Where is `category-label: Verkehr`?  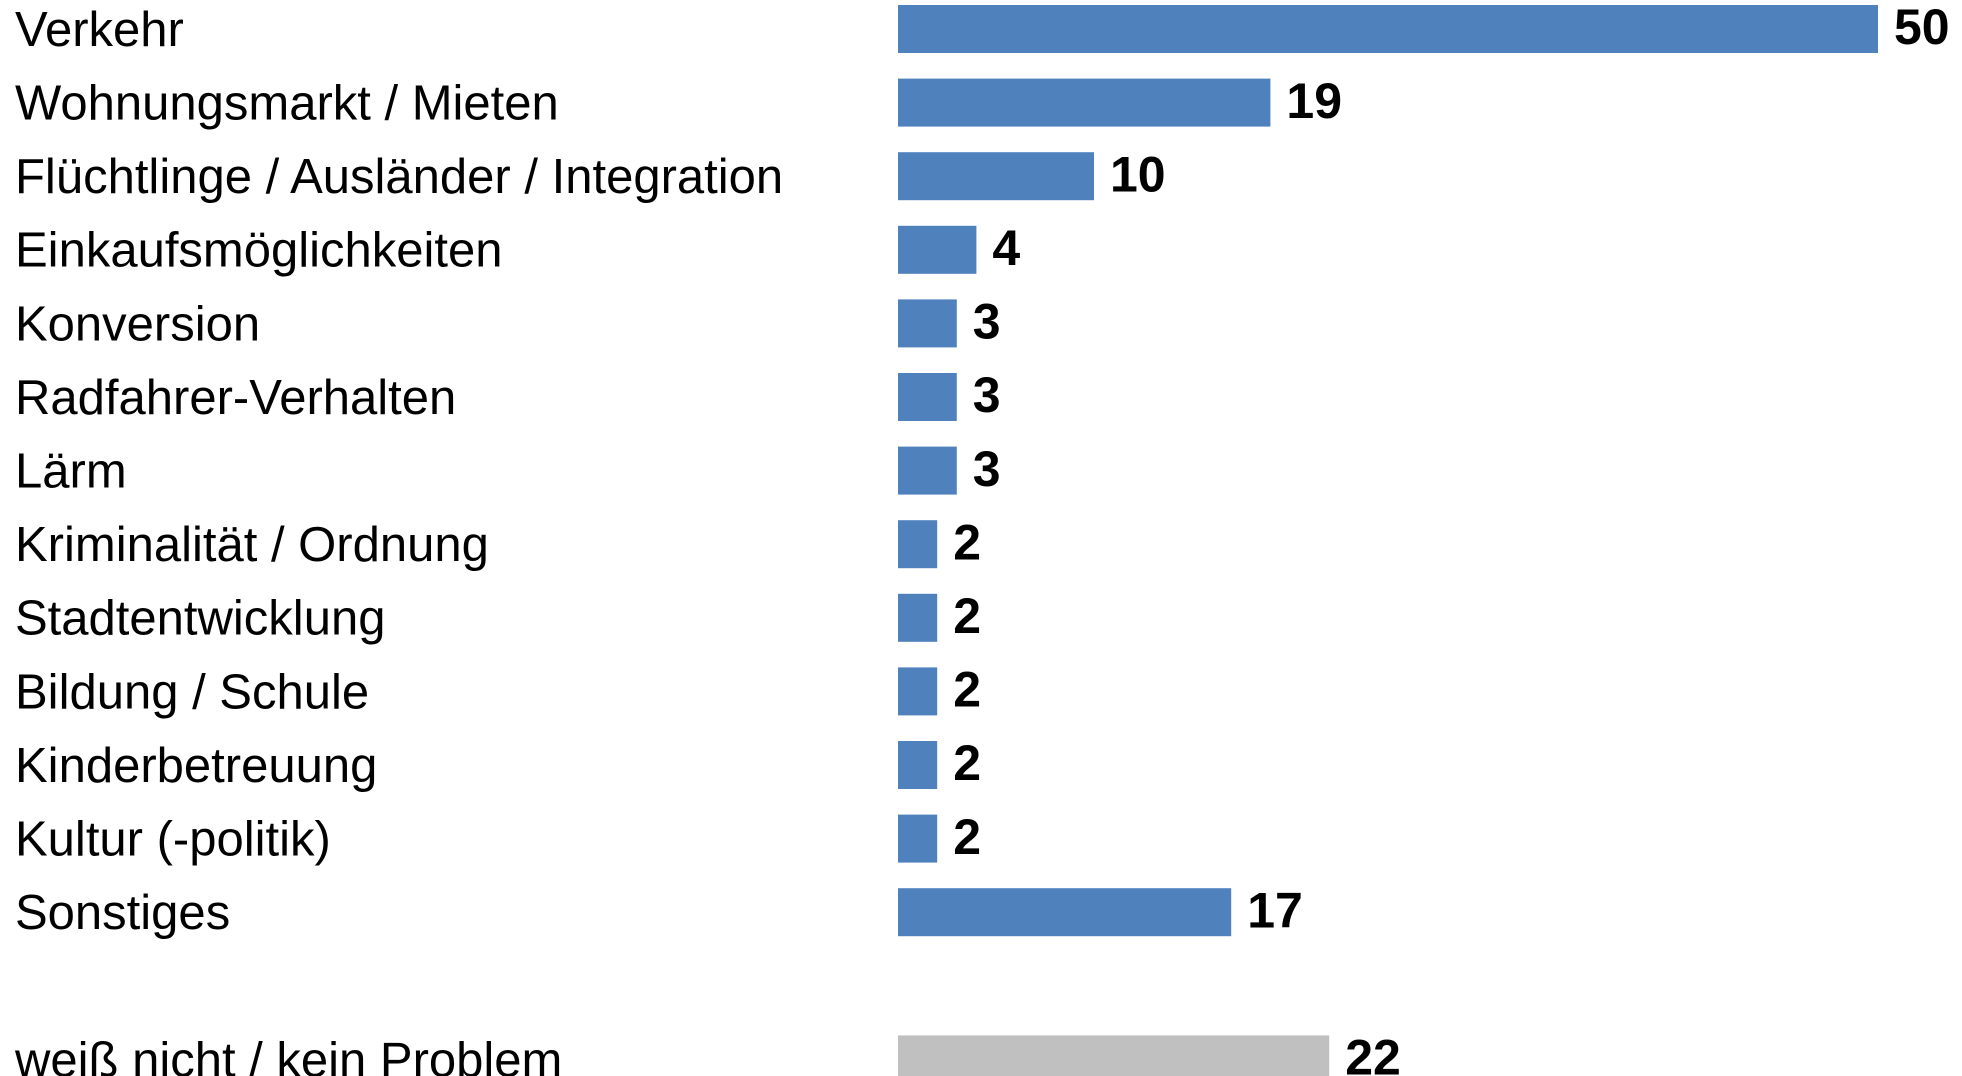
category-label: Verkehr is located at coordinates (99, 30).